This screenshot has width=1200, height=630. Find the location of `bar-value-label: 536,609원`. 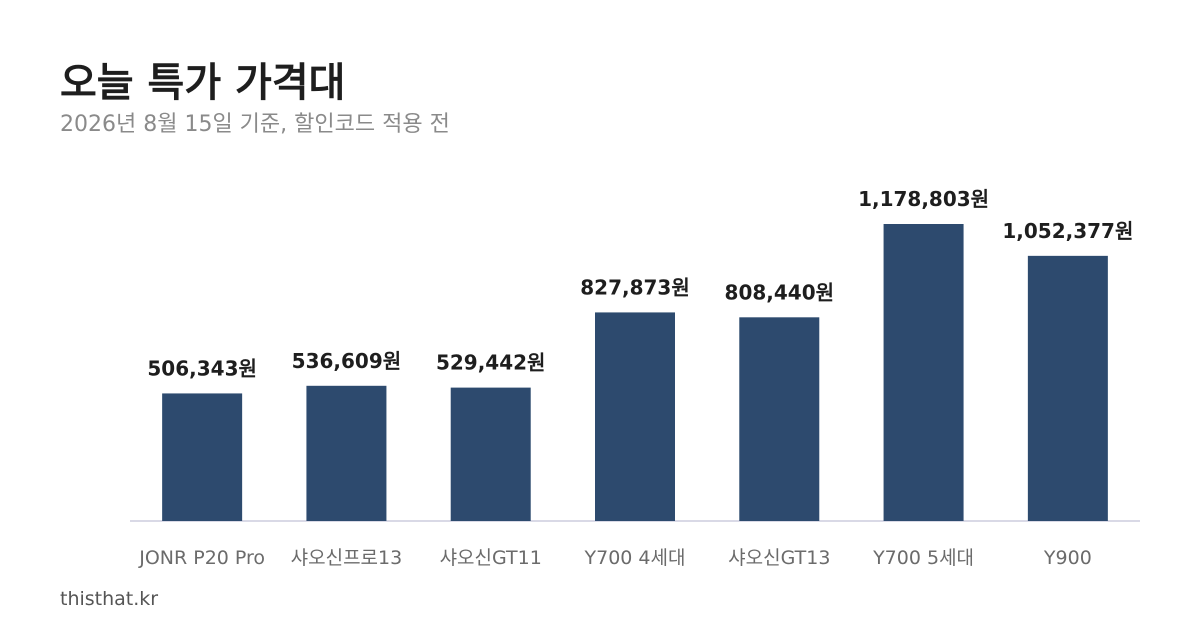

bar-value-label: 536,609원 is located at coordinates (347, 361).